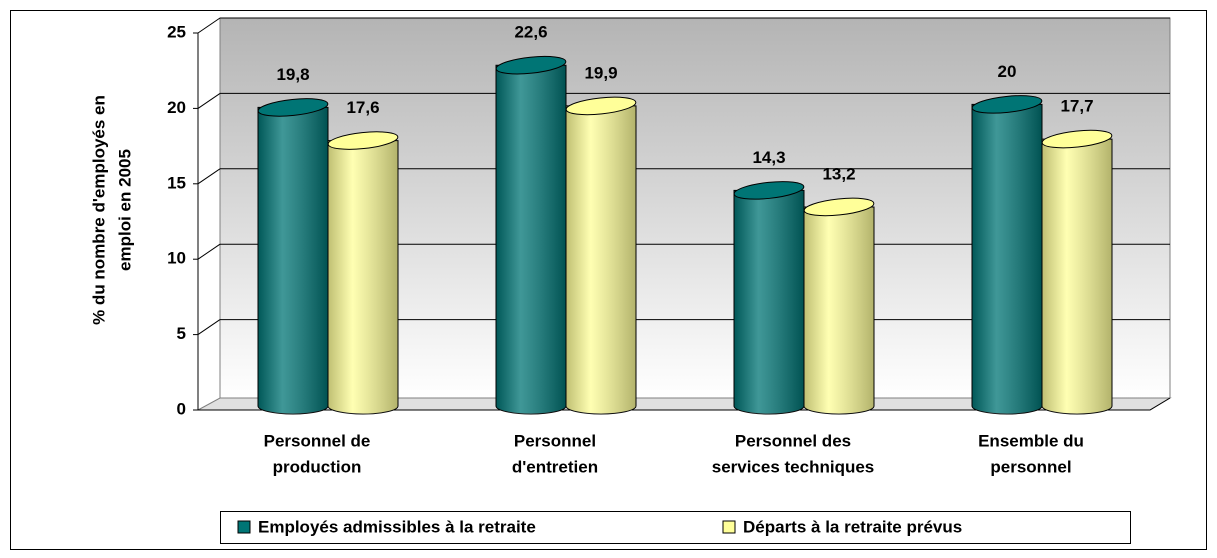 The height and width of the screenshot is (558, 1217). Describe the element at coordinates (98, 210) in the screenshot. I see `y-axis-label: % du nombre d'employés en` at that location.